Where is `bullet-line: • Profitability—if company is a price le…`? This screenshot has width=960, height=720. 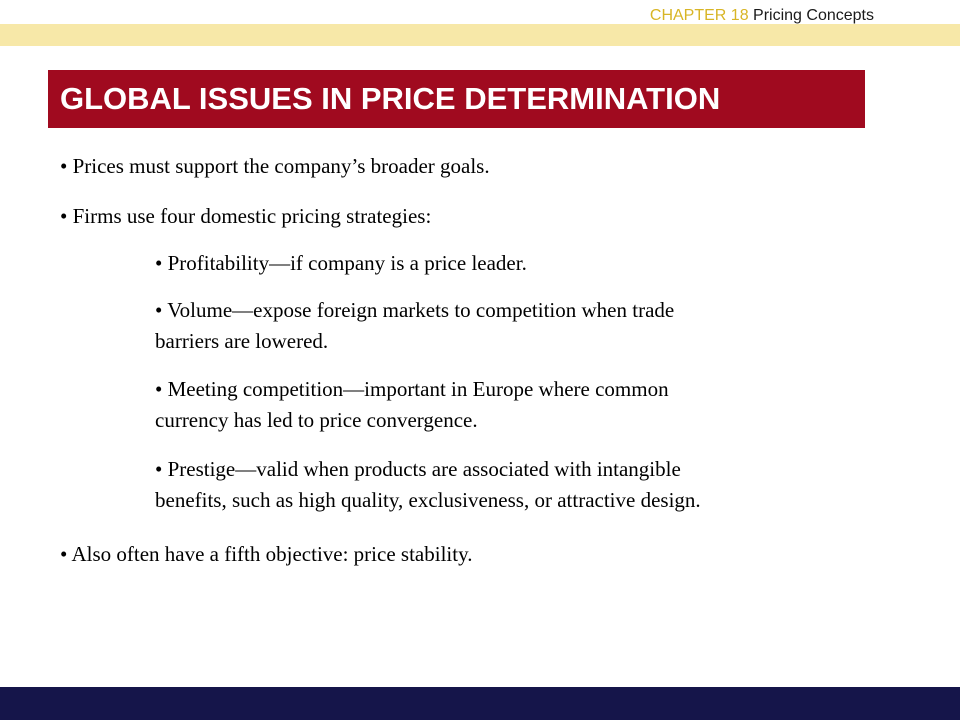 bullet-line: • Profitability—if company is a price le… is located at coordinates (341, 263).